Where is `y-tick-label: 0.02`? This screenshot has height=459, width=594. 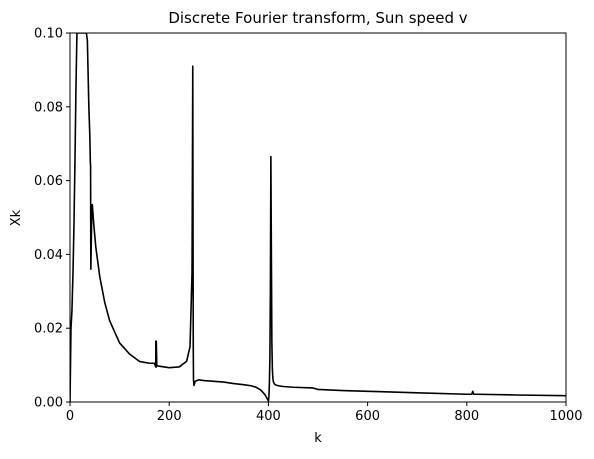
y-tick-label: 0.02 is located at coordinates (48, 329).